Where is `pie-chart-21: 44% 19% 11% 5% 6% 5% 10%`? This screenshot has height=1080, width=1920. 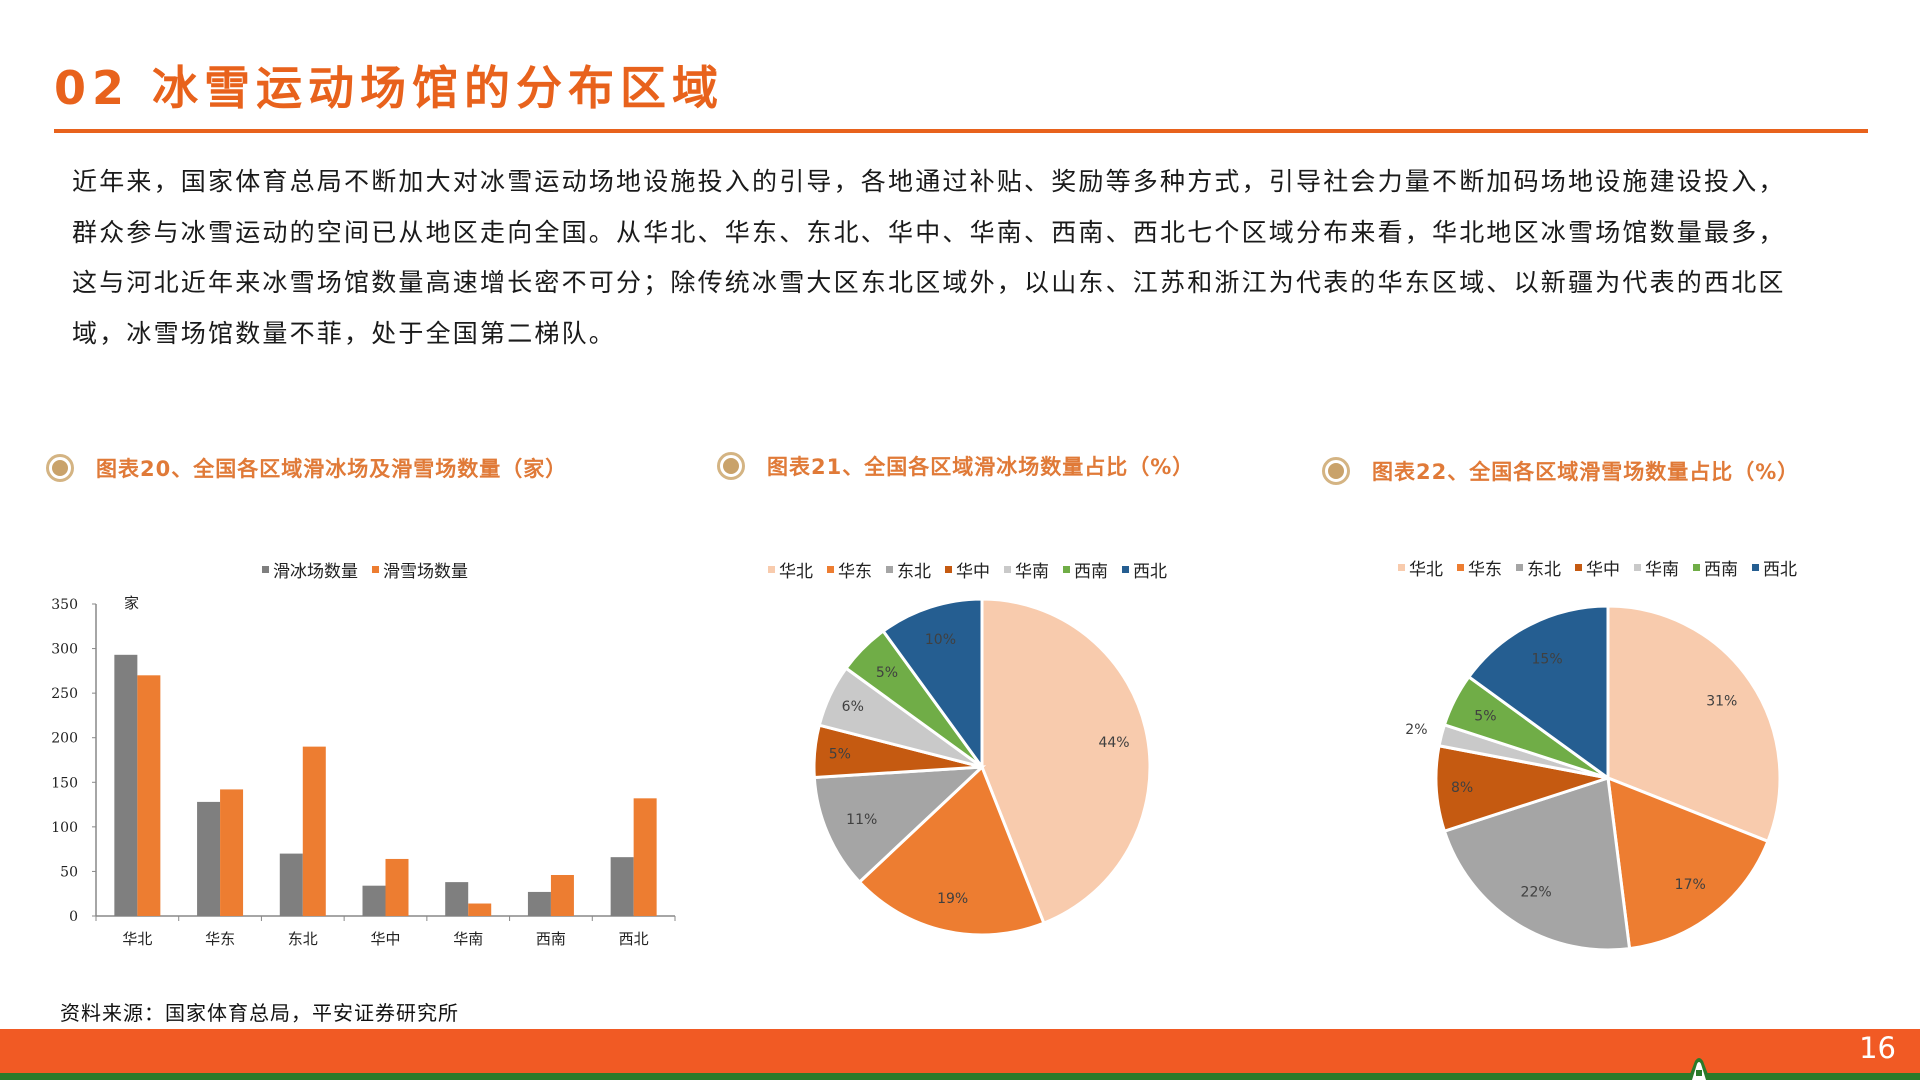 pie-chart-21: 44% 19% 11% 5% 6% 5% 10% is located at coordinates (982, 767).